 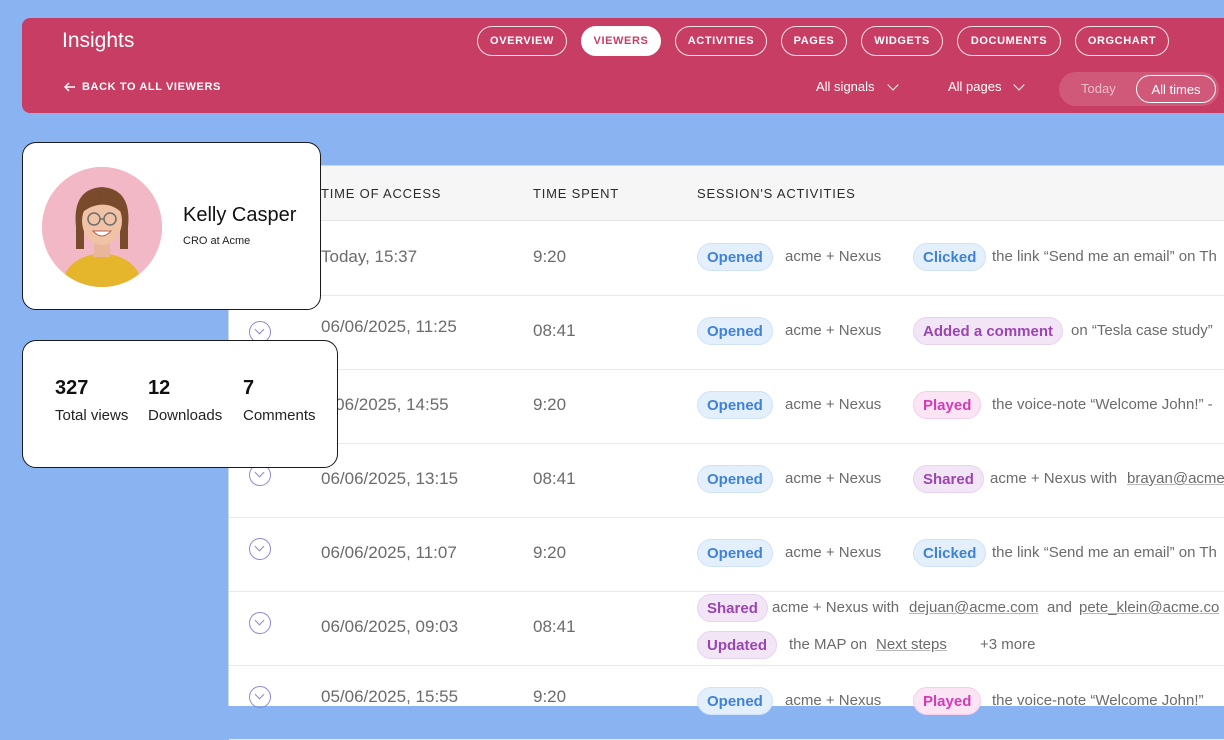 What do you see at coordinates (69, 87) in the screenshot?
I see `arrow-left-icon` at bounding box center [69, 87].